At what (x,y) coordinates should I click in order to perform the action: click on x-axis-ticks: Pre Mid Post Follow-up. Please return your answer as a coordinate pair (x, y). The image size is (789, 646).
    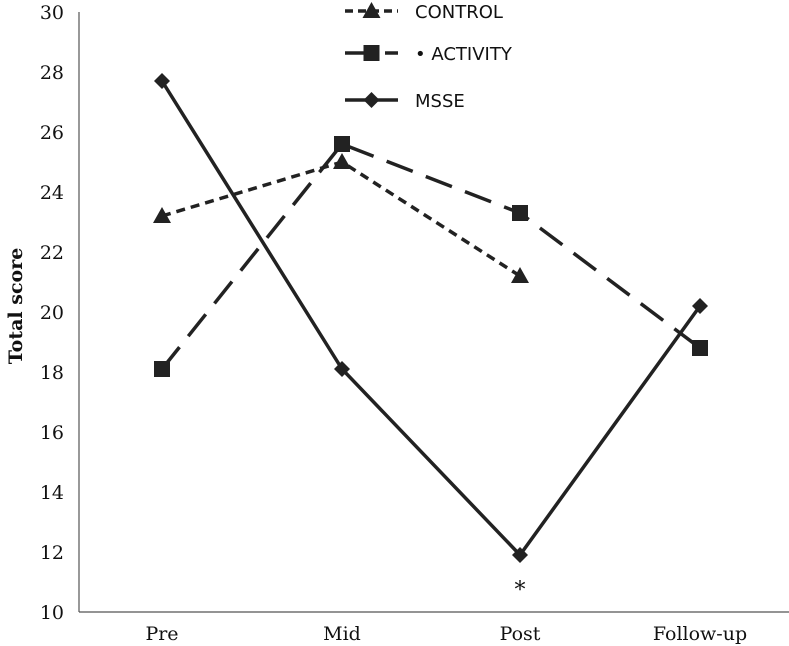
    Looking at the image, I should click on (446, 634).